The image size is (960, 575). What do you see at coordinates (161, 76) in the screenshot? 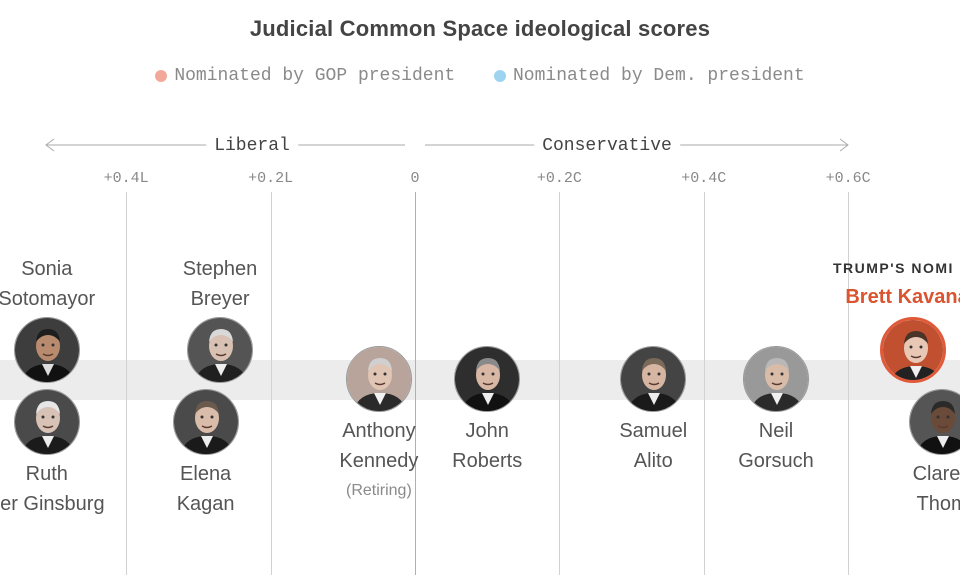
I see `legend-dot-gop-icon` at bounding box center [161, 76].